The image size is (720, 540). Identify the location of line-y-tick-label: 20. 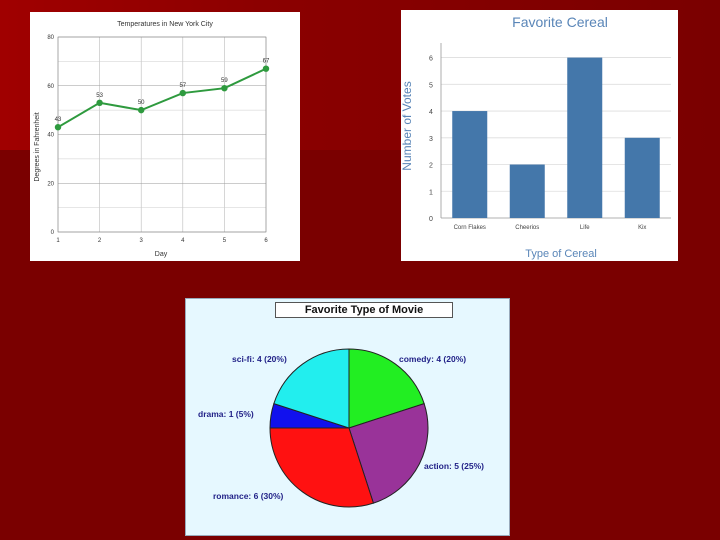
(50, 184).